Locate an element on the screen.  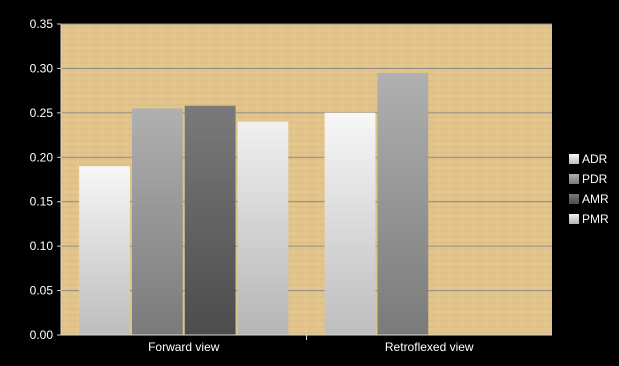
bar-pdr-retroflexed is located at coordinates (403, 203).